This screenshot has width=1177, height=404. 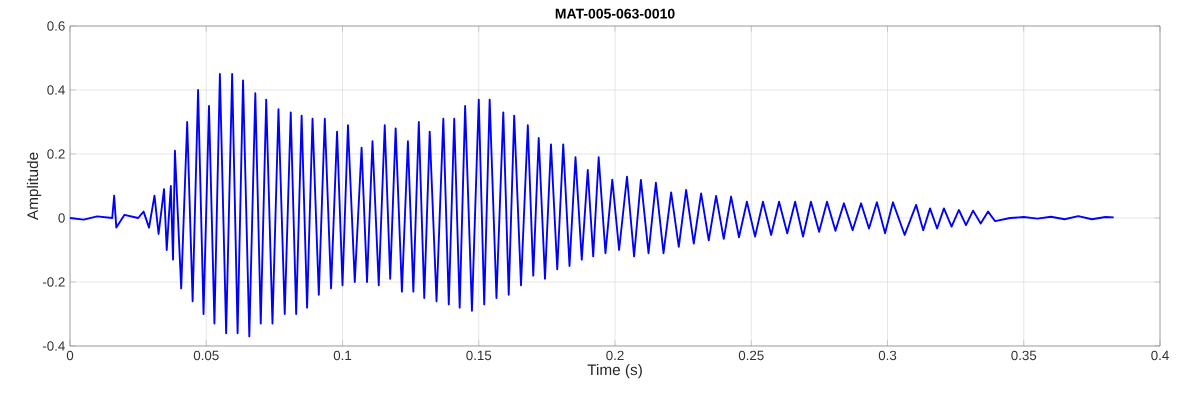 What do you see at coordinates (206, 355) in the screenshot?
I see `x-tick-label: 0.05` at bounding box center [206, 355].